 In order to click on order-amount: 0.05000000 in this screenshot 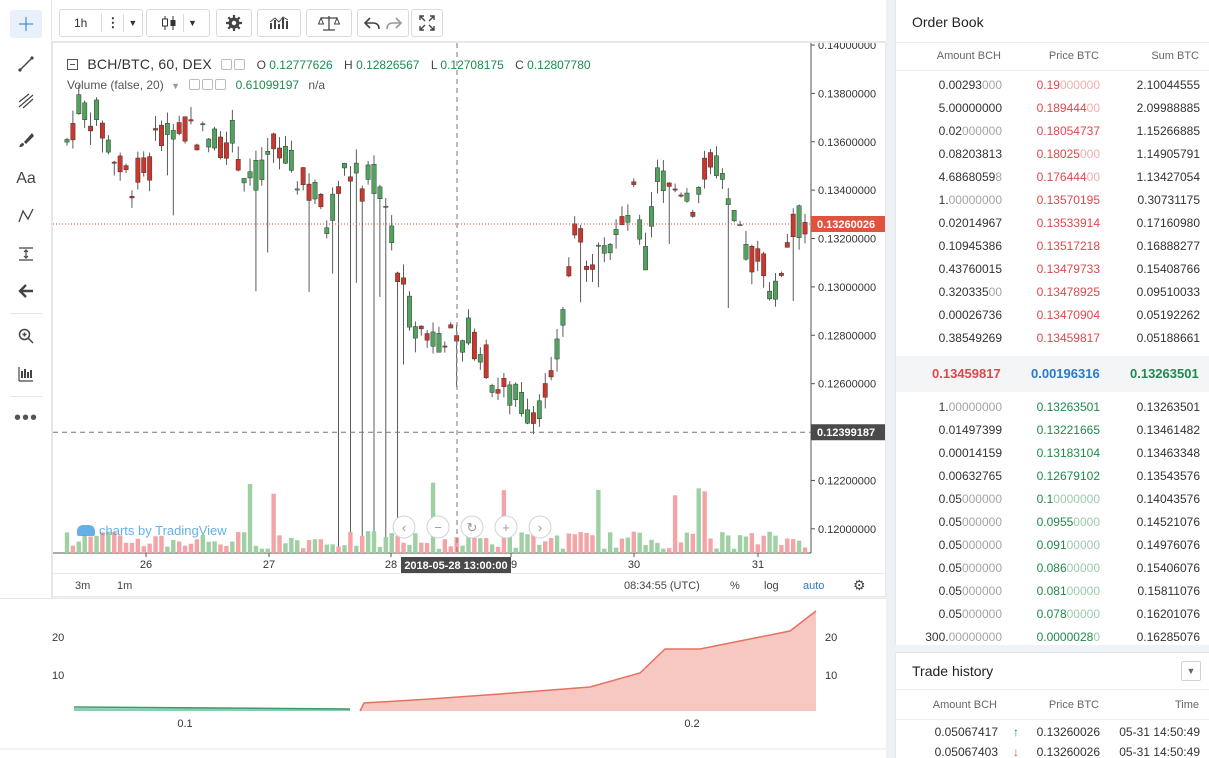, I will do `click(970, 568)`.